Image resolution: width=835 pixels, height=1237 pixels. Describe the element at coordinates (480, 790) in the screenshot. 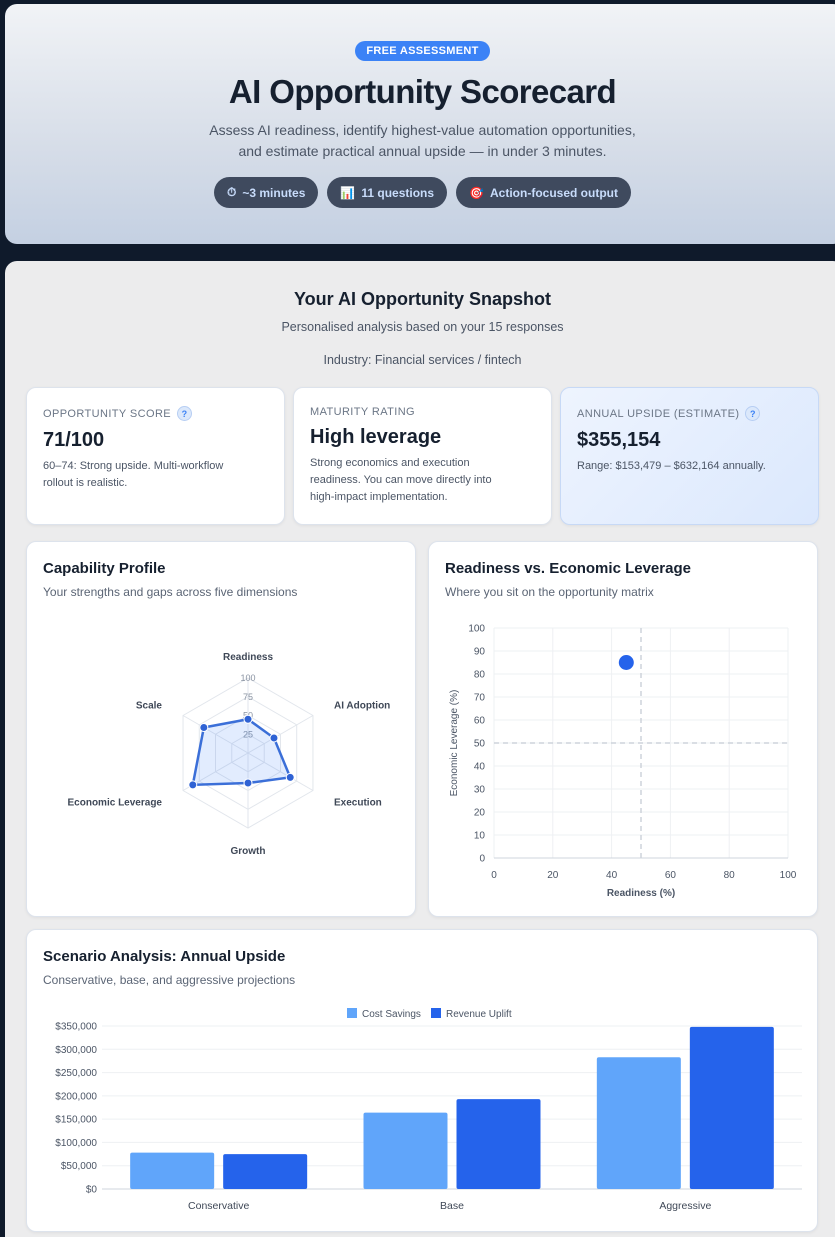

I see `scatter-y-tick: 30` at that location.